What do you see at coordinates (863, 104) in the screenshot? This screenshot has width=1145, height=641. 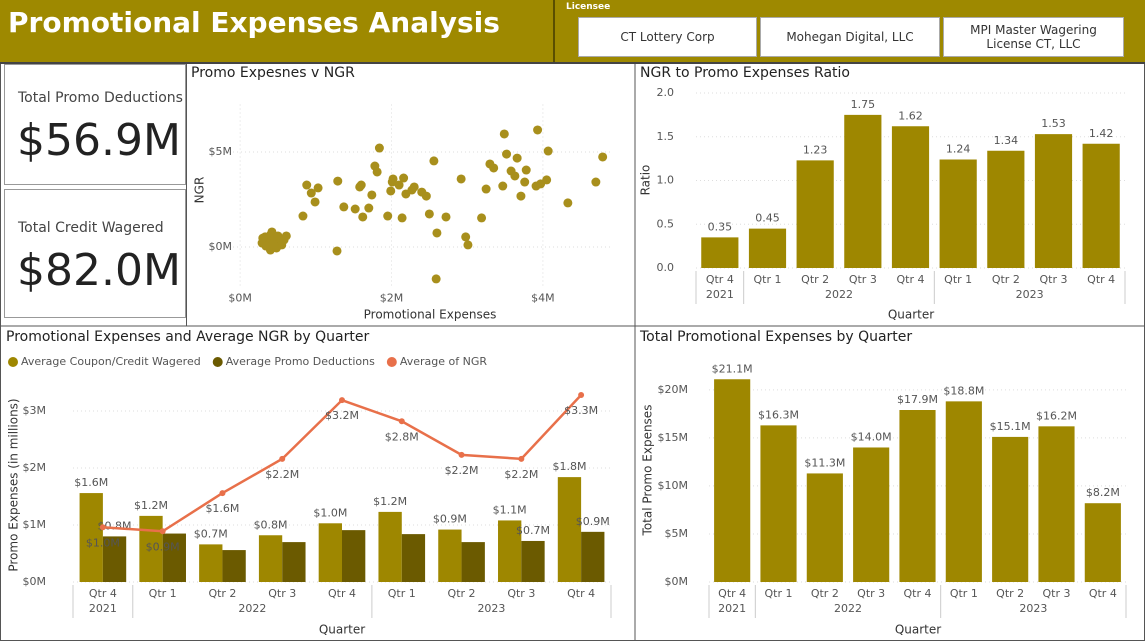 I see `data-label: 1.75` at bounding box center [863, 104].